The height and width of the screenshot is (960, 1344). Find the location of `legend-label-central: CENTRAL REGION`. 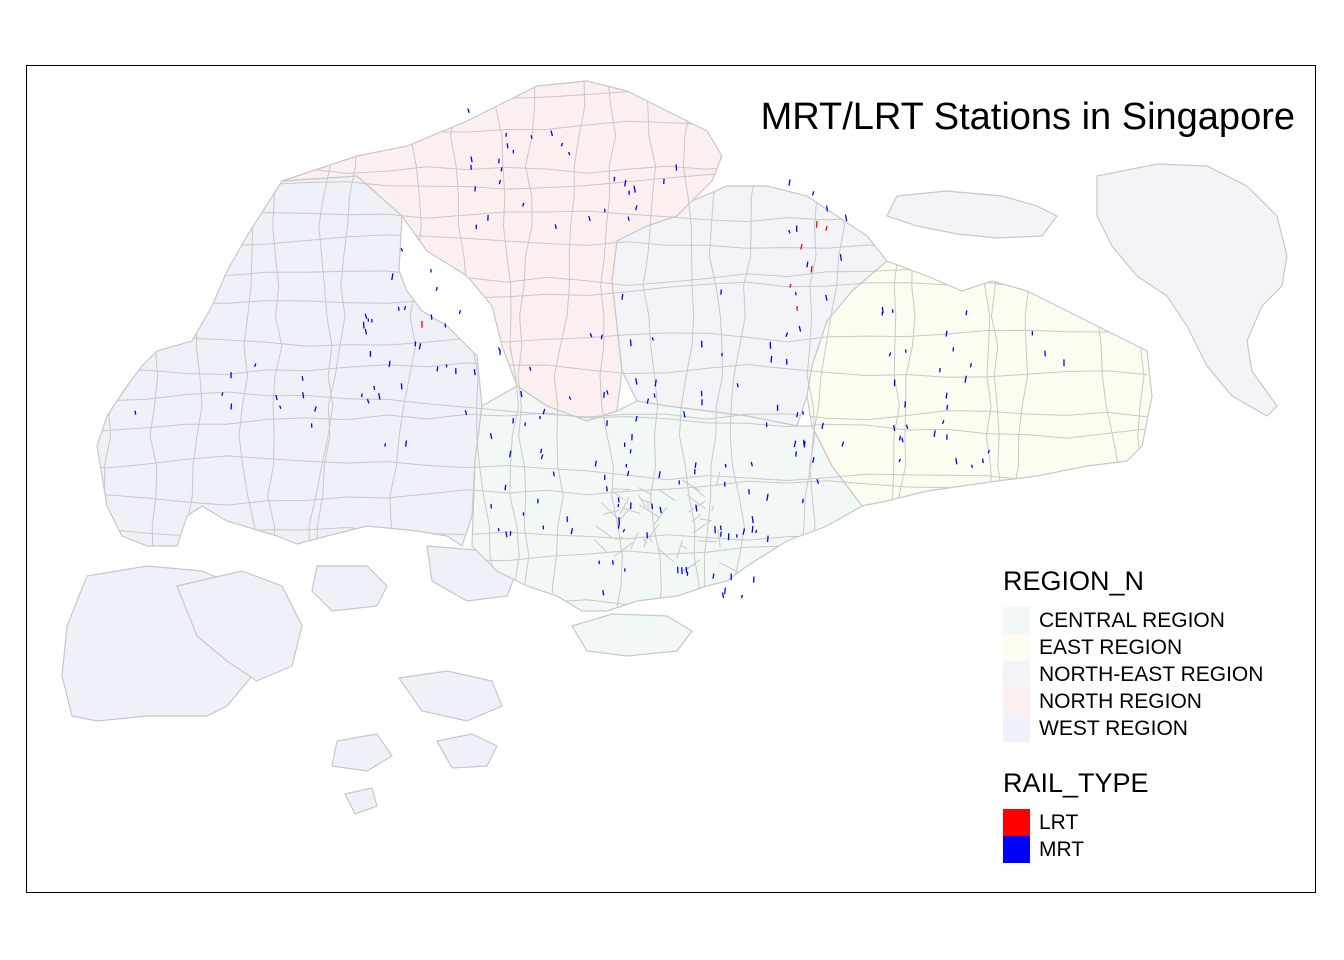

legend-label-central: CENTRAL REGION is located at coordinates (1132, 620).